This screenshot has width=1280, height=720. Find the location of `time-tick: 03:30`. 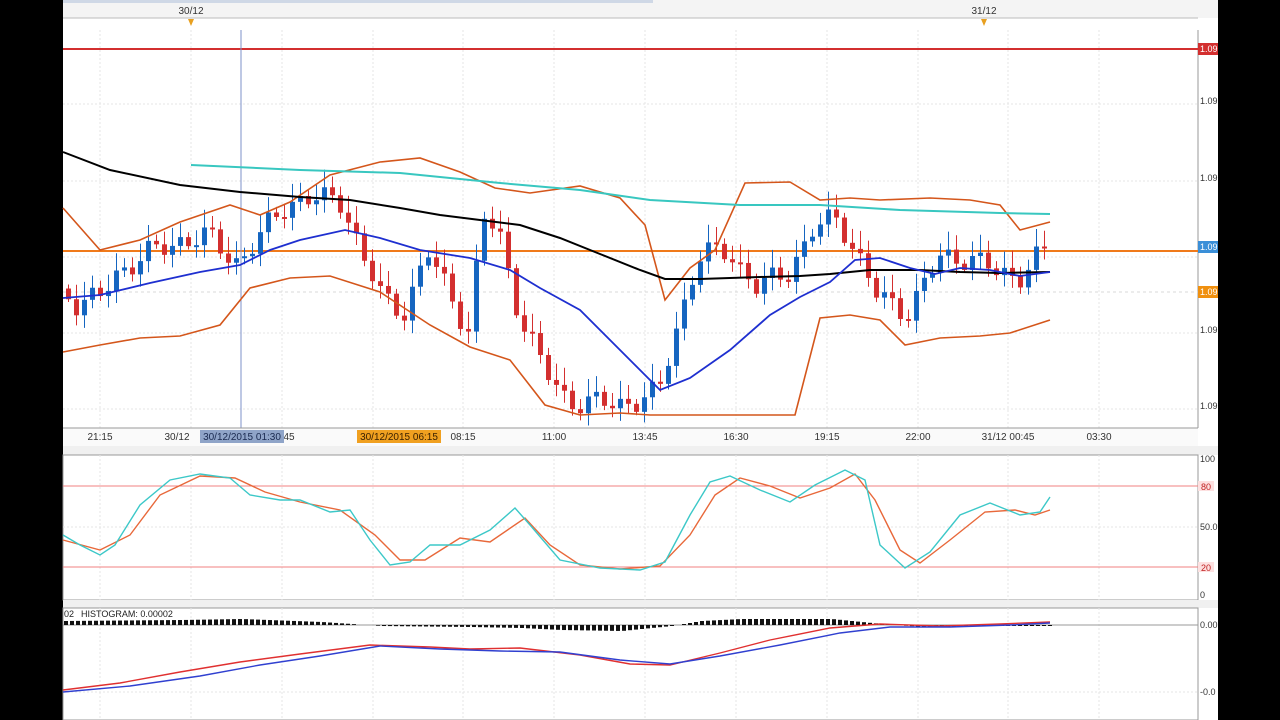

time-tick: 03:30 is located at coordinates (1098, 437).